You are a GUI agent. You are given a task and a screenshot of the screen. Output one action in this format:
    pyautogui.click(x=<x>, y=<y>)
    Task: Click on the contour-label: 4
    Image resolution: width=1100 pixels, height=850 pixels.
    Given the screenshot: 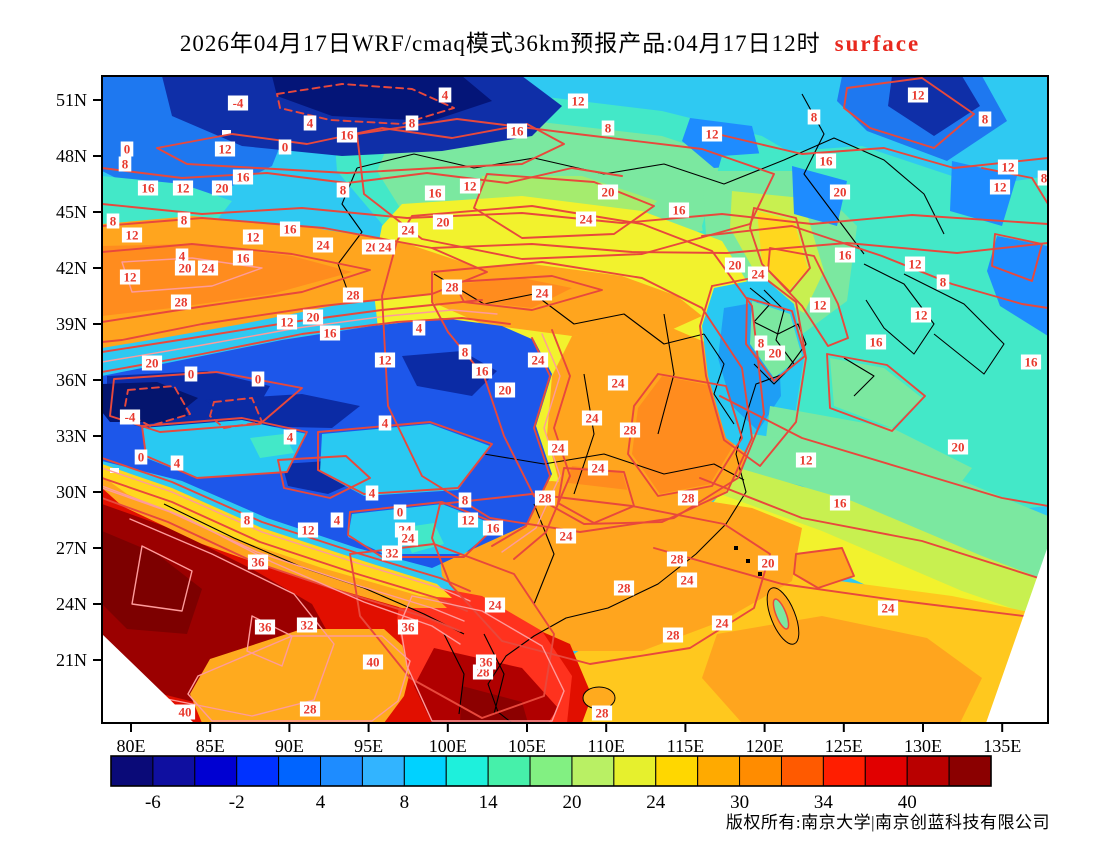 What is the action you would take?
    pyautogui.click(x=182, y=256)
    